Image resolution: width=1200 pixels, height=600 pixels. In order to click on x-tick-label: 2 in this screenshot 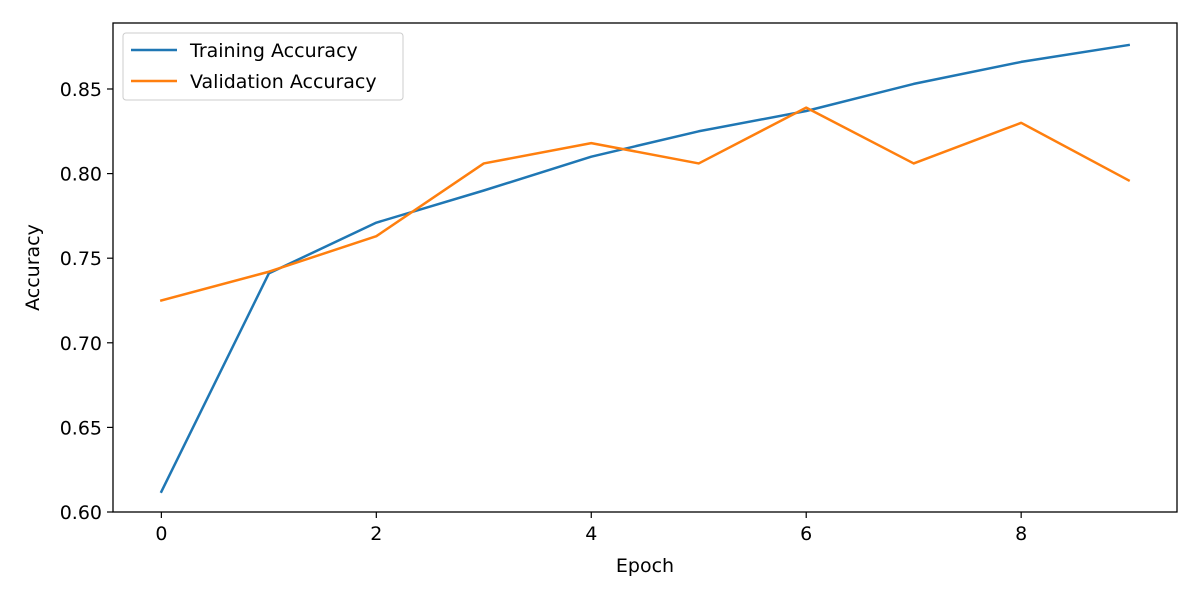, I will do `click(376, 534)`.